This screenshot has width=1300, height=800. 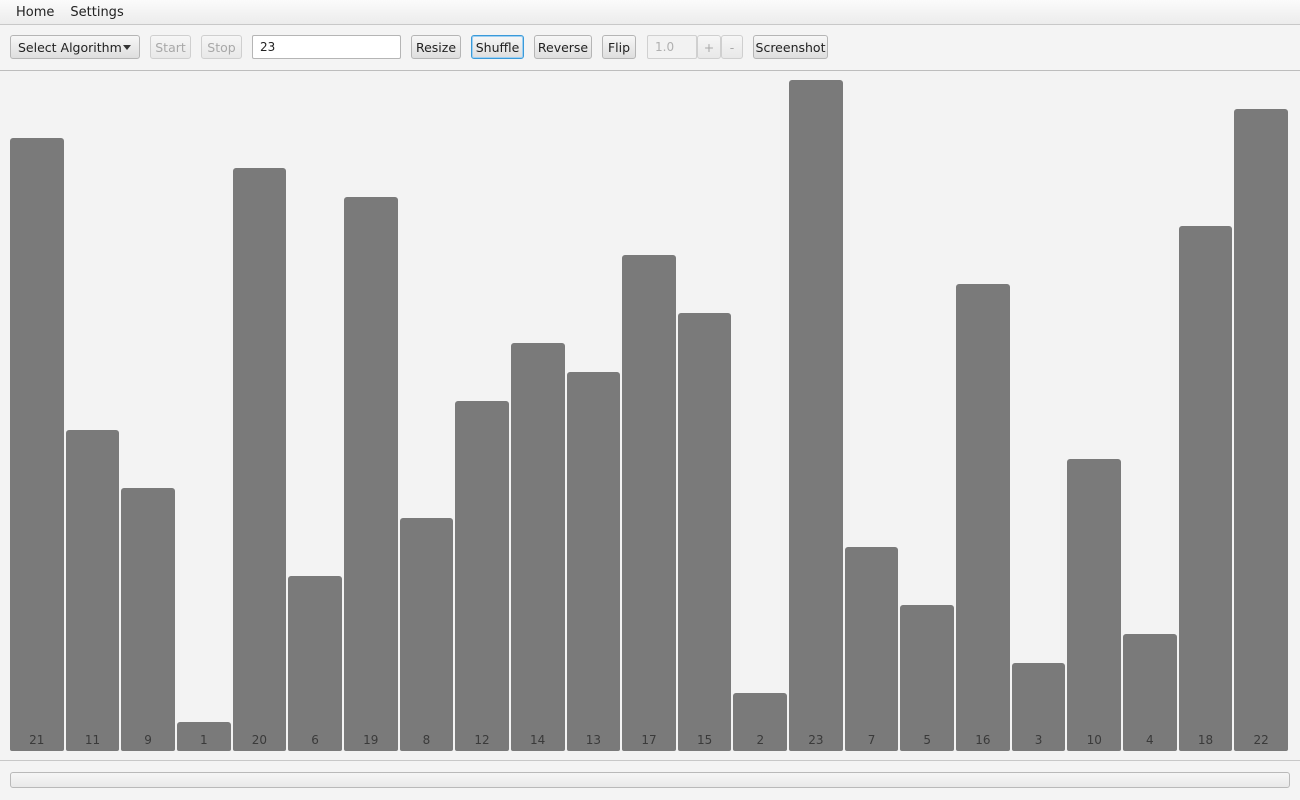 I want to click on bar: 2, so click(x=760, y=722).